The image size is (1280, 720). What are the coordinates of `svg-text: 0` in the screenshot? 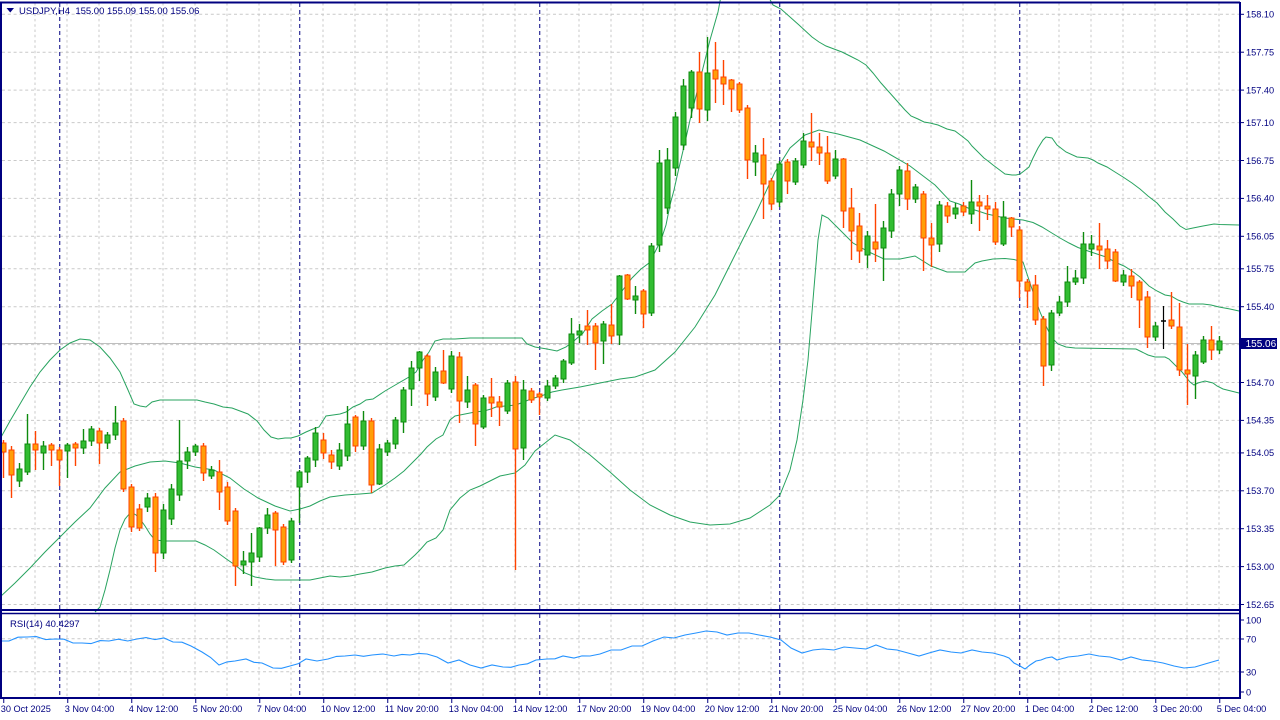 It's located at (1248, 692).